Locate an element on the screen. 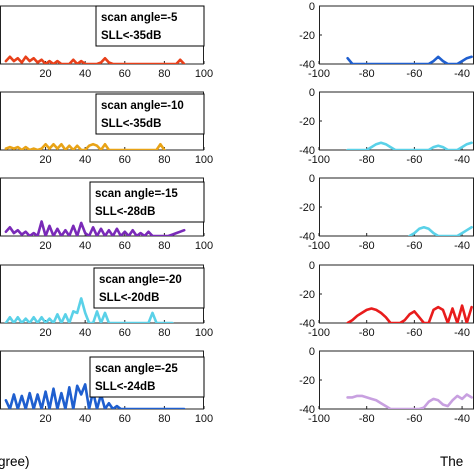 The width and height of the screenshot is (474, 474). annotation-scan-angle: scan angle=-15 is located at coordinates (136, 194).